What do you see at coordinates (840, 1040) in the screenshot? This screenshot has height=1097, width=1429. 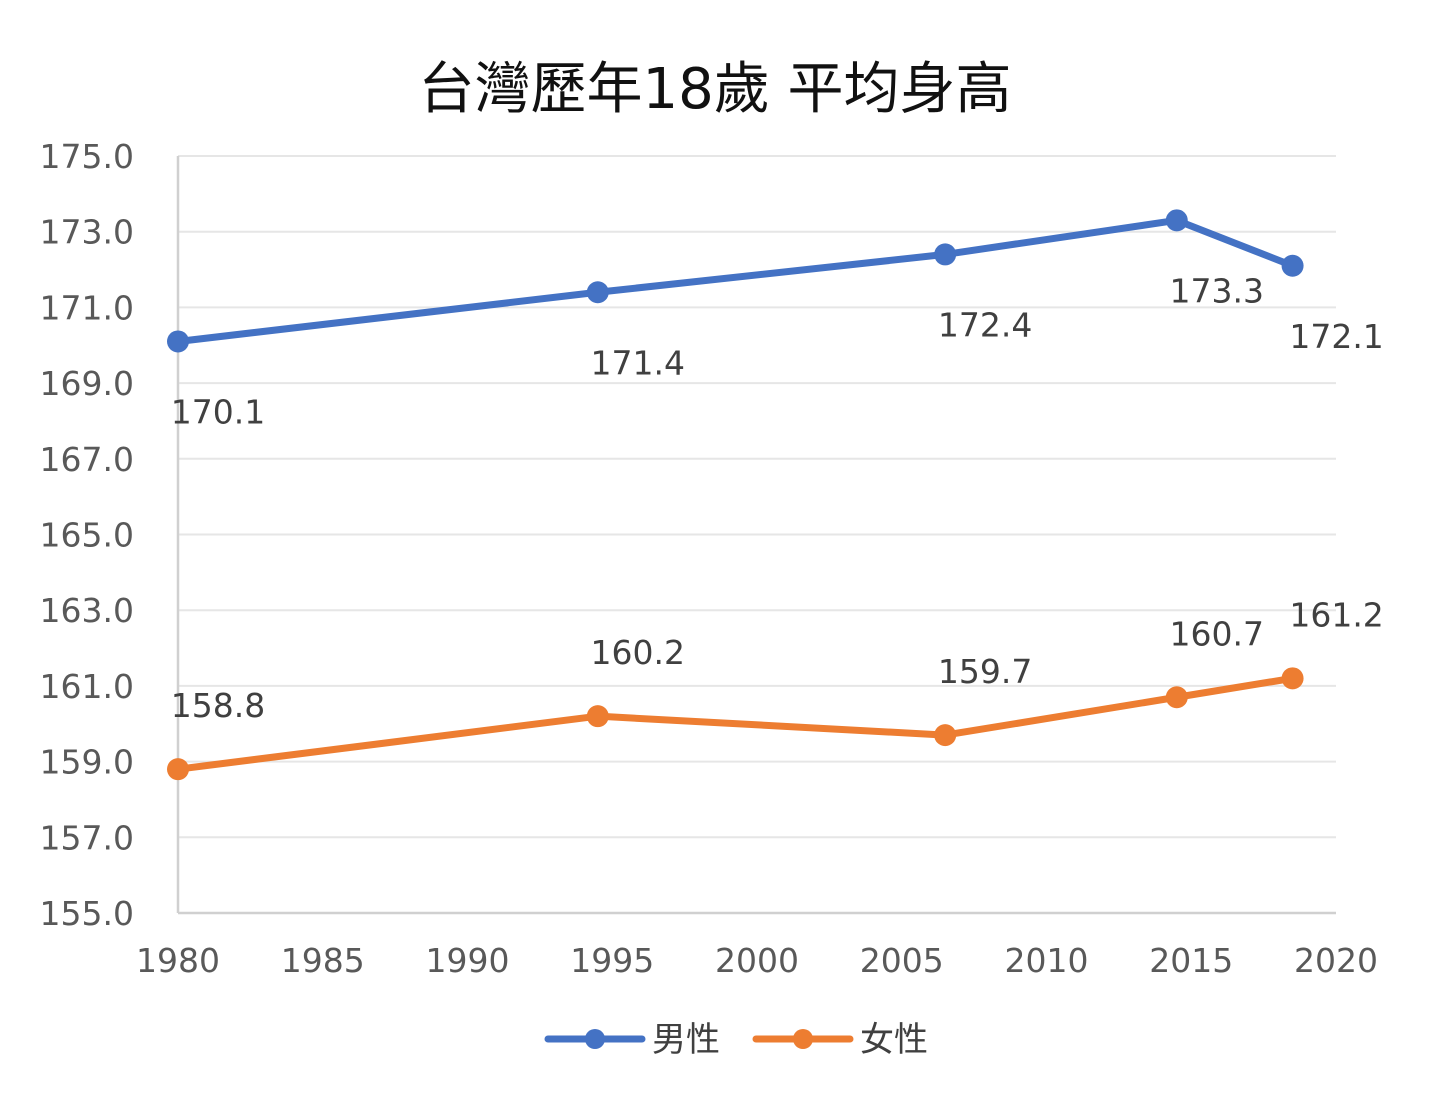 I see `legend-item-2: 女性` at bounding box center [840, 1040].